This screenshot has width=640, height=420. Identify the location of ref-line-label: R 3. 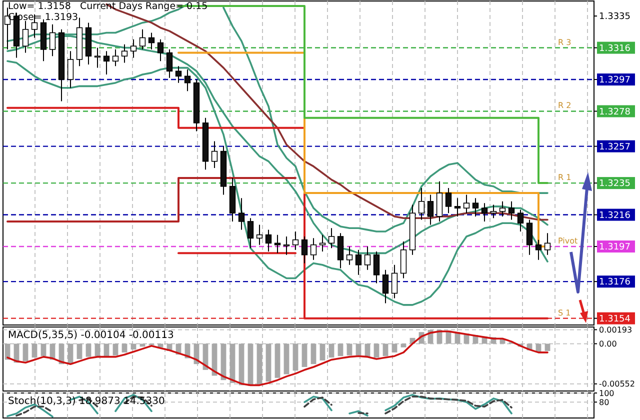
(565, 42).